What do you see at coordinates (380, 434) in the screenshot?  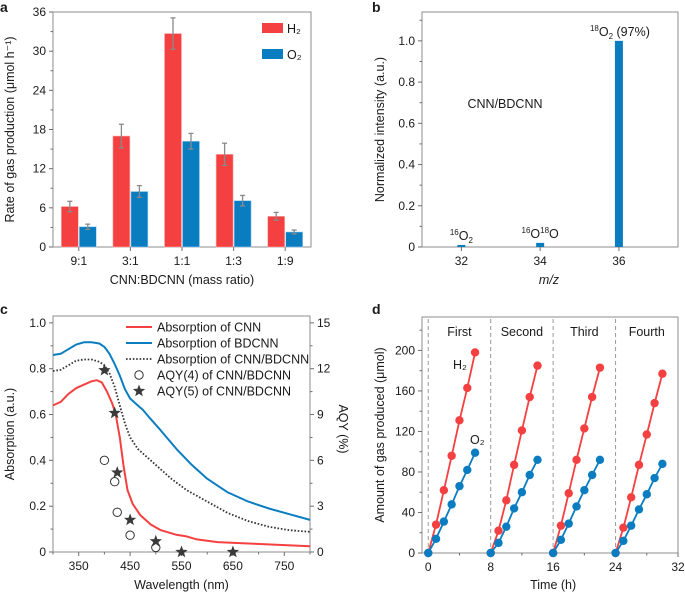 I see `panel-d-y-axis-label: Amount of gas produced (μmol)` at bounding box center [380, 434].